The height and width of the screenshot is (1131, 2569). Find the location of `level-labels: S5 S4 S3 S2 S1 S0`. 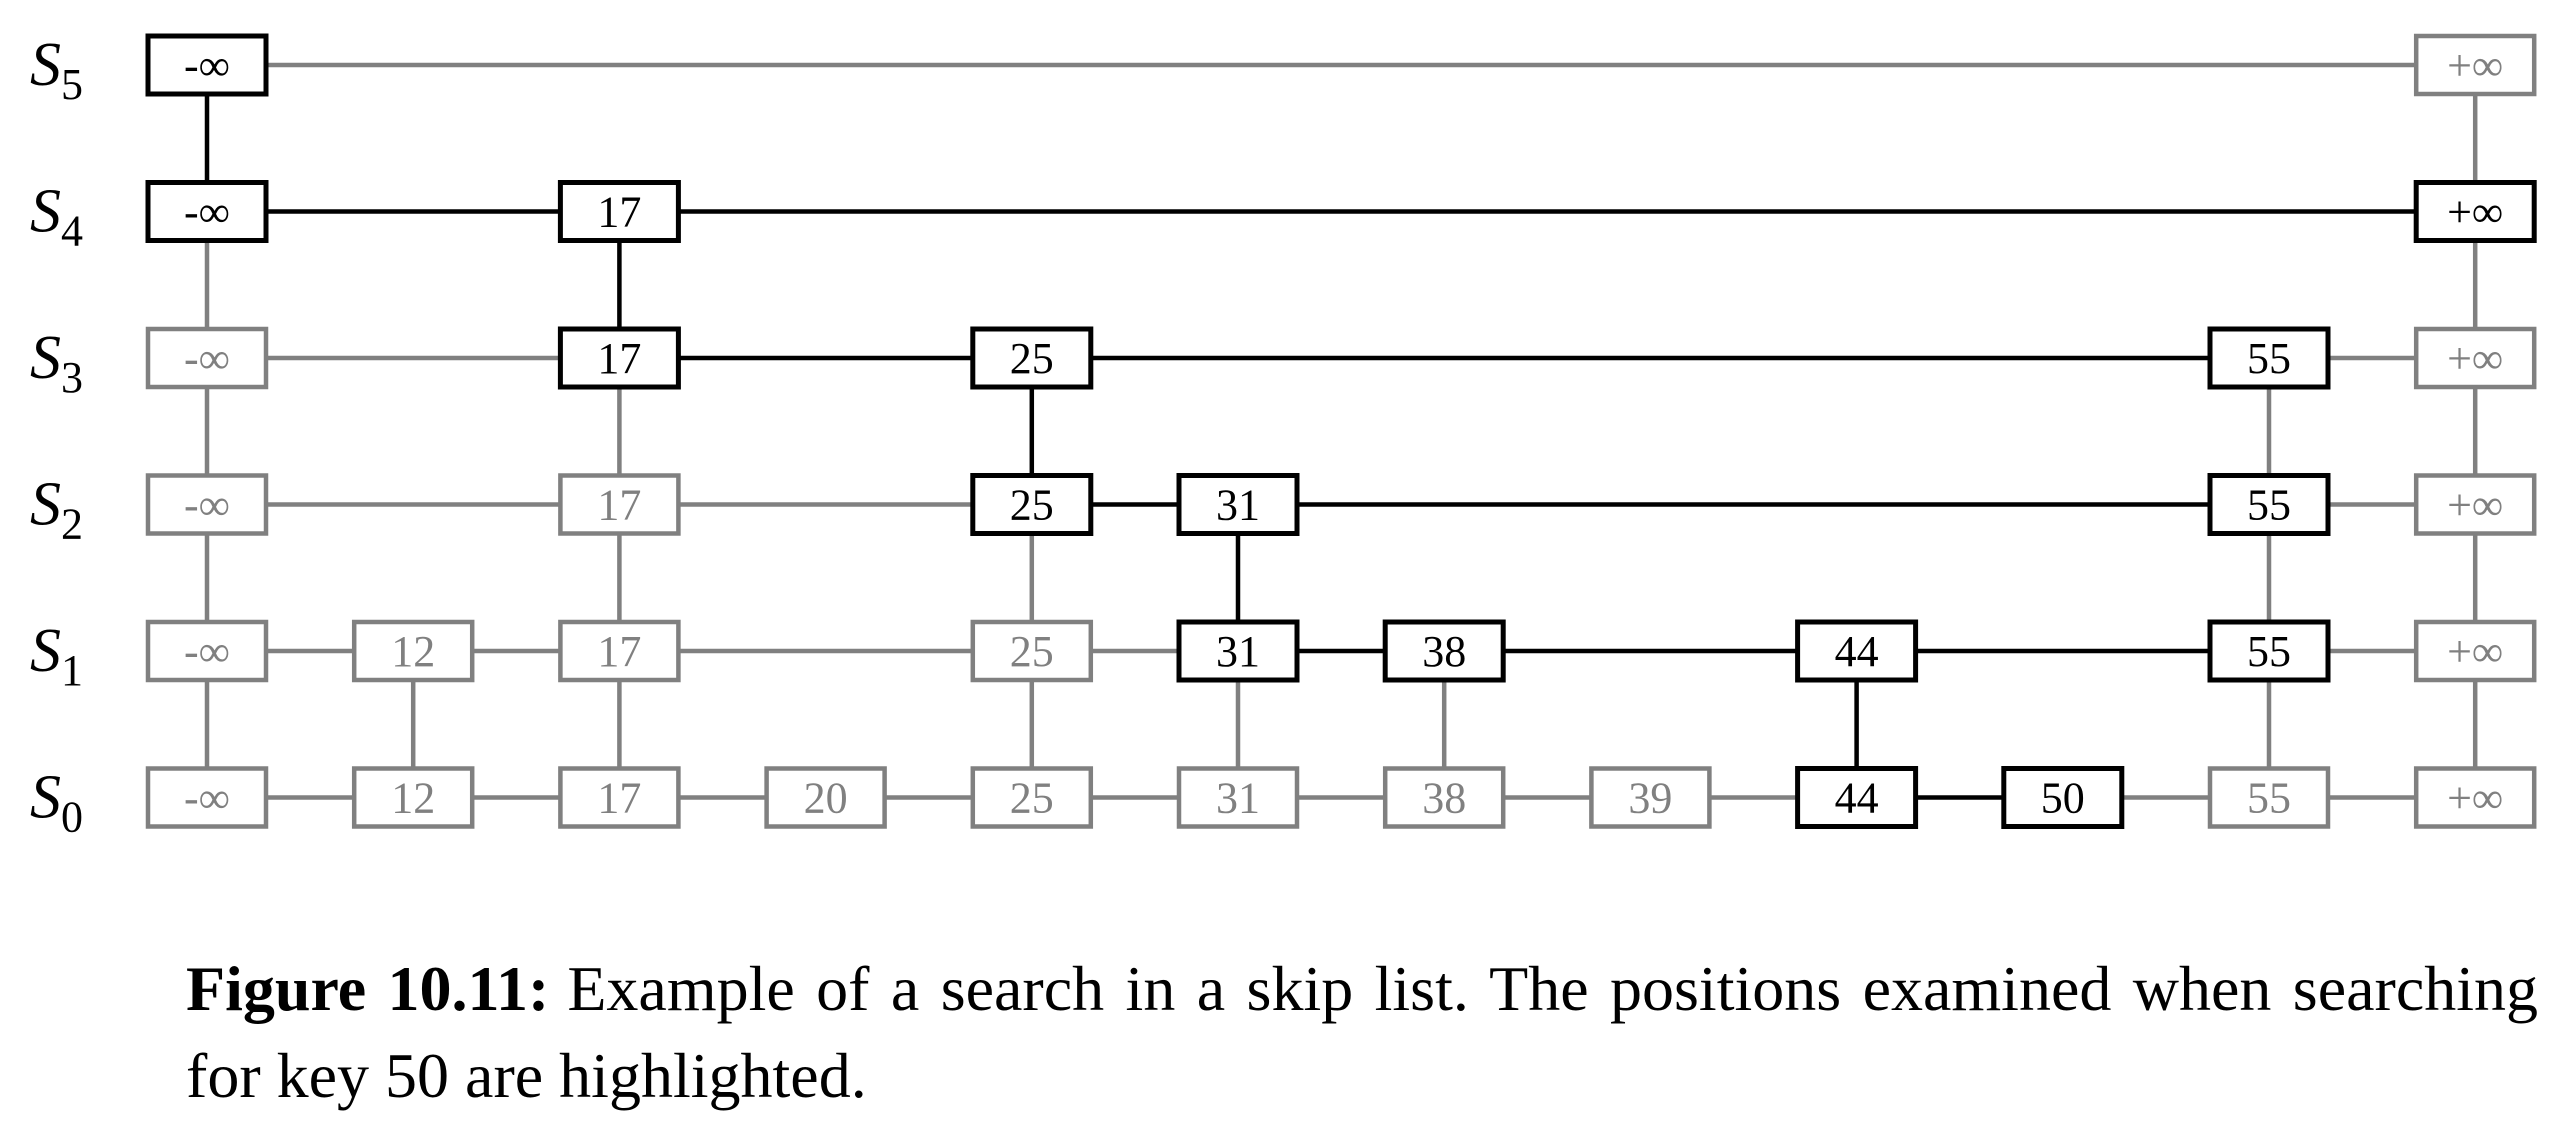

level-labels: S5 S4 S3 S2 S1 S0 is located at coordinates (56, 436).